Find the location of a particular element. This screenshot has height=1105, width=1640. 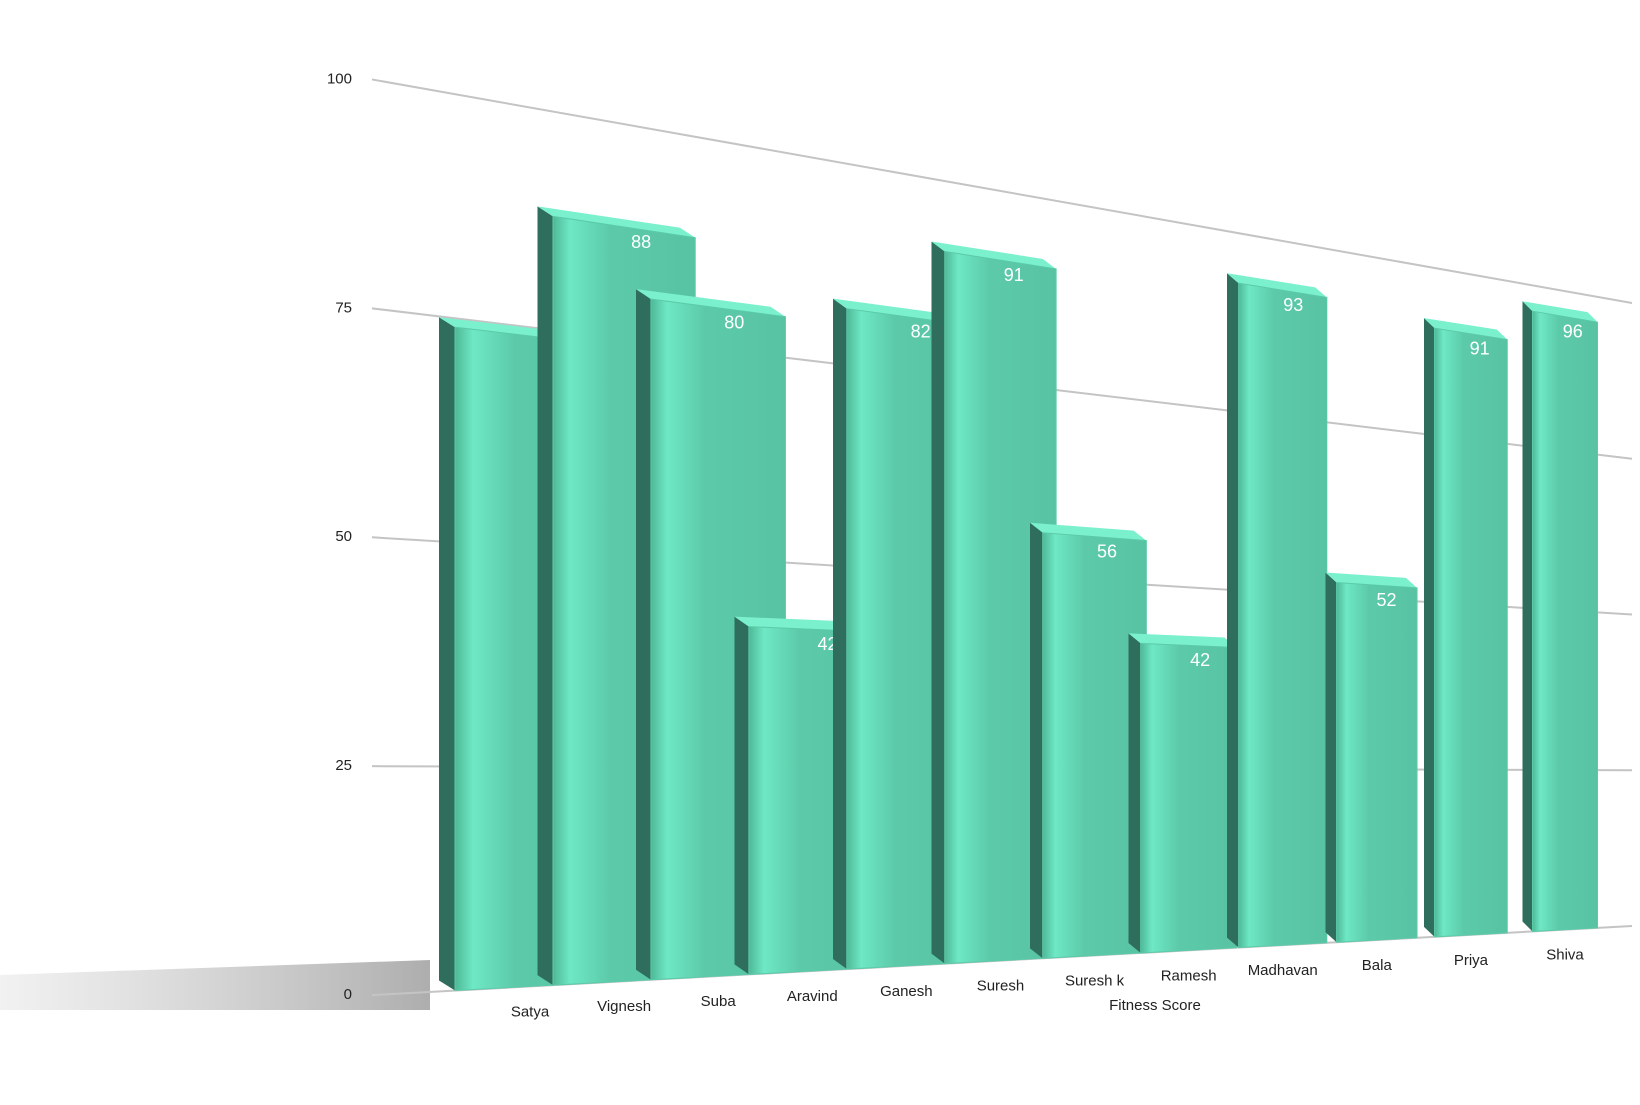

value-label: 93 is located at coordinates (1293, 305).